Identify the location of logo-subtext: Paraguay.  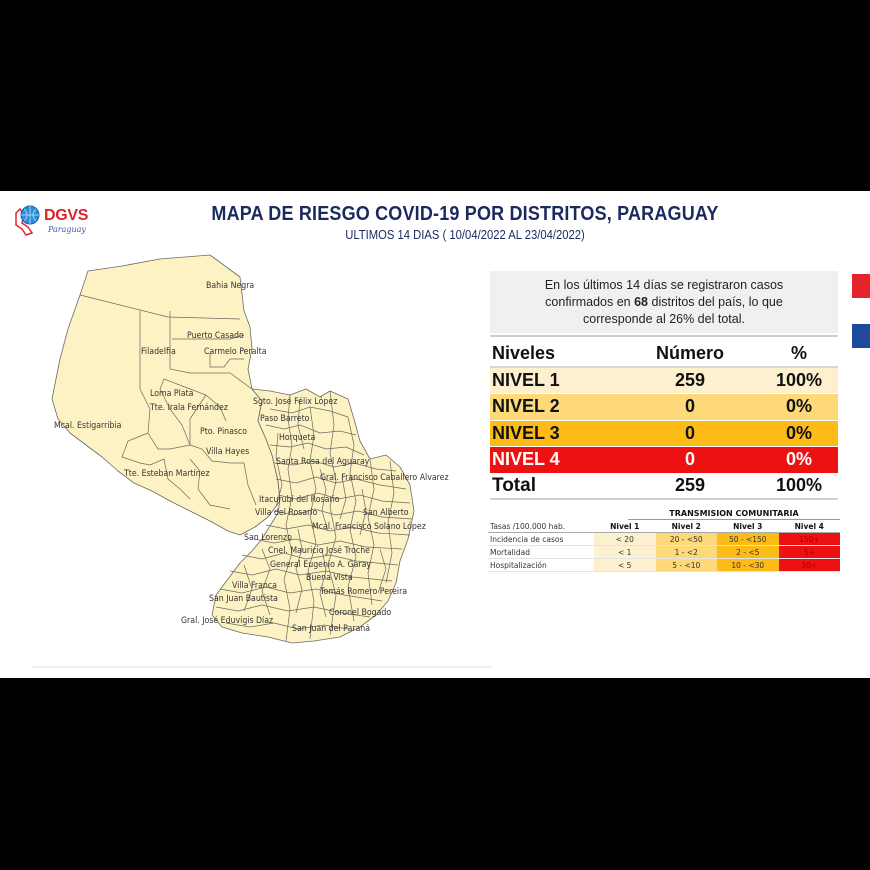
(67, 229).